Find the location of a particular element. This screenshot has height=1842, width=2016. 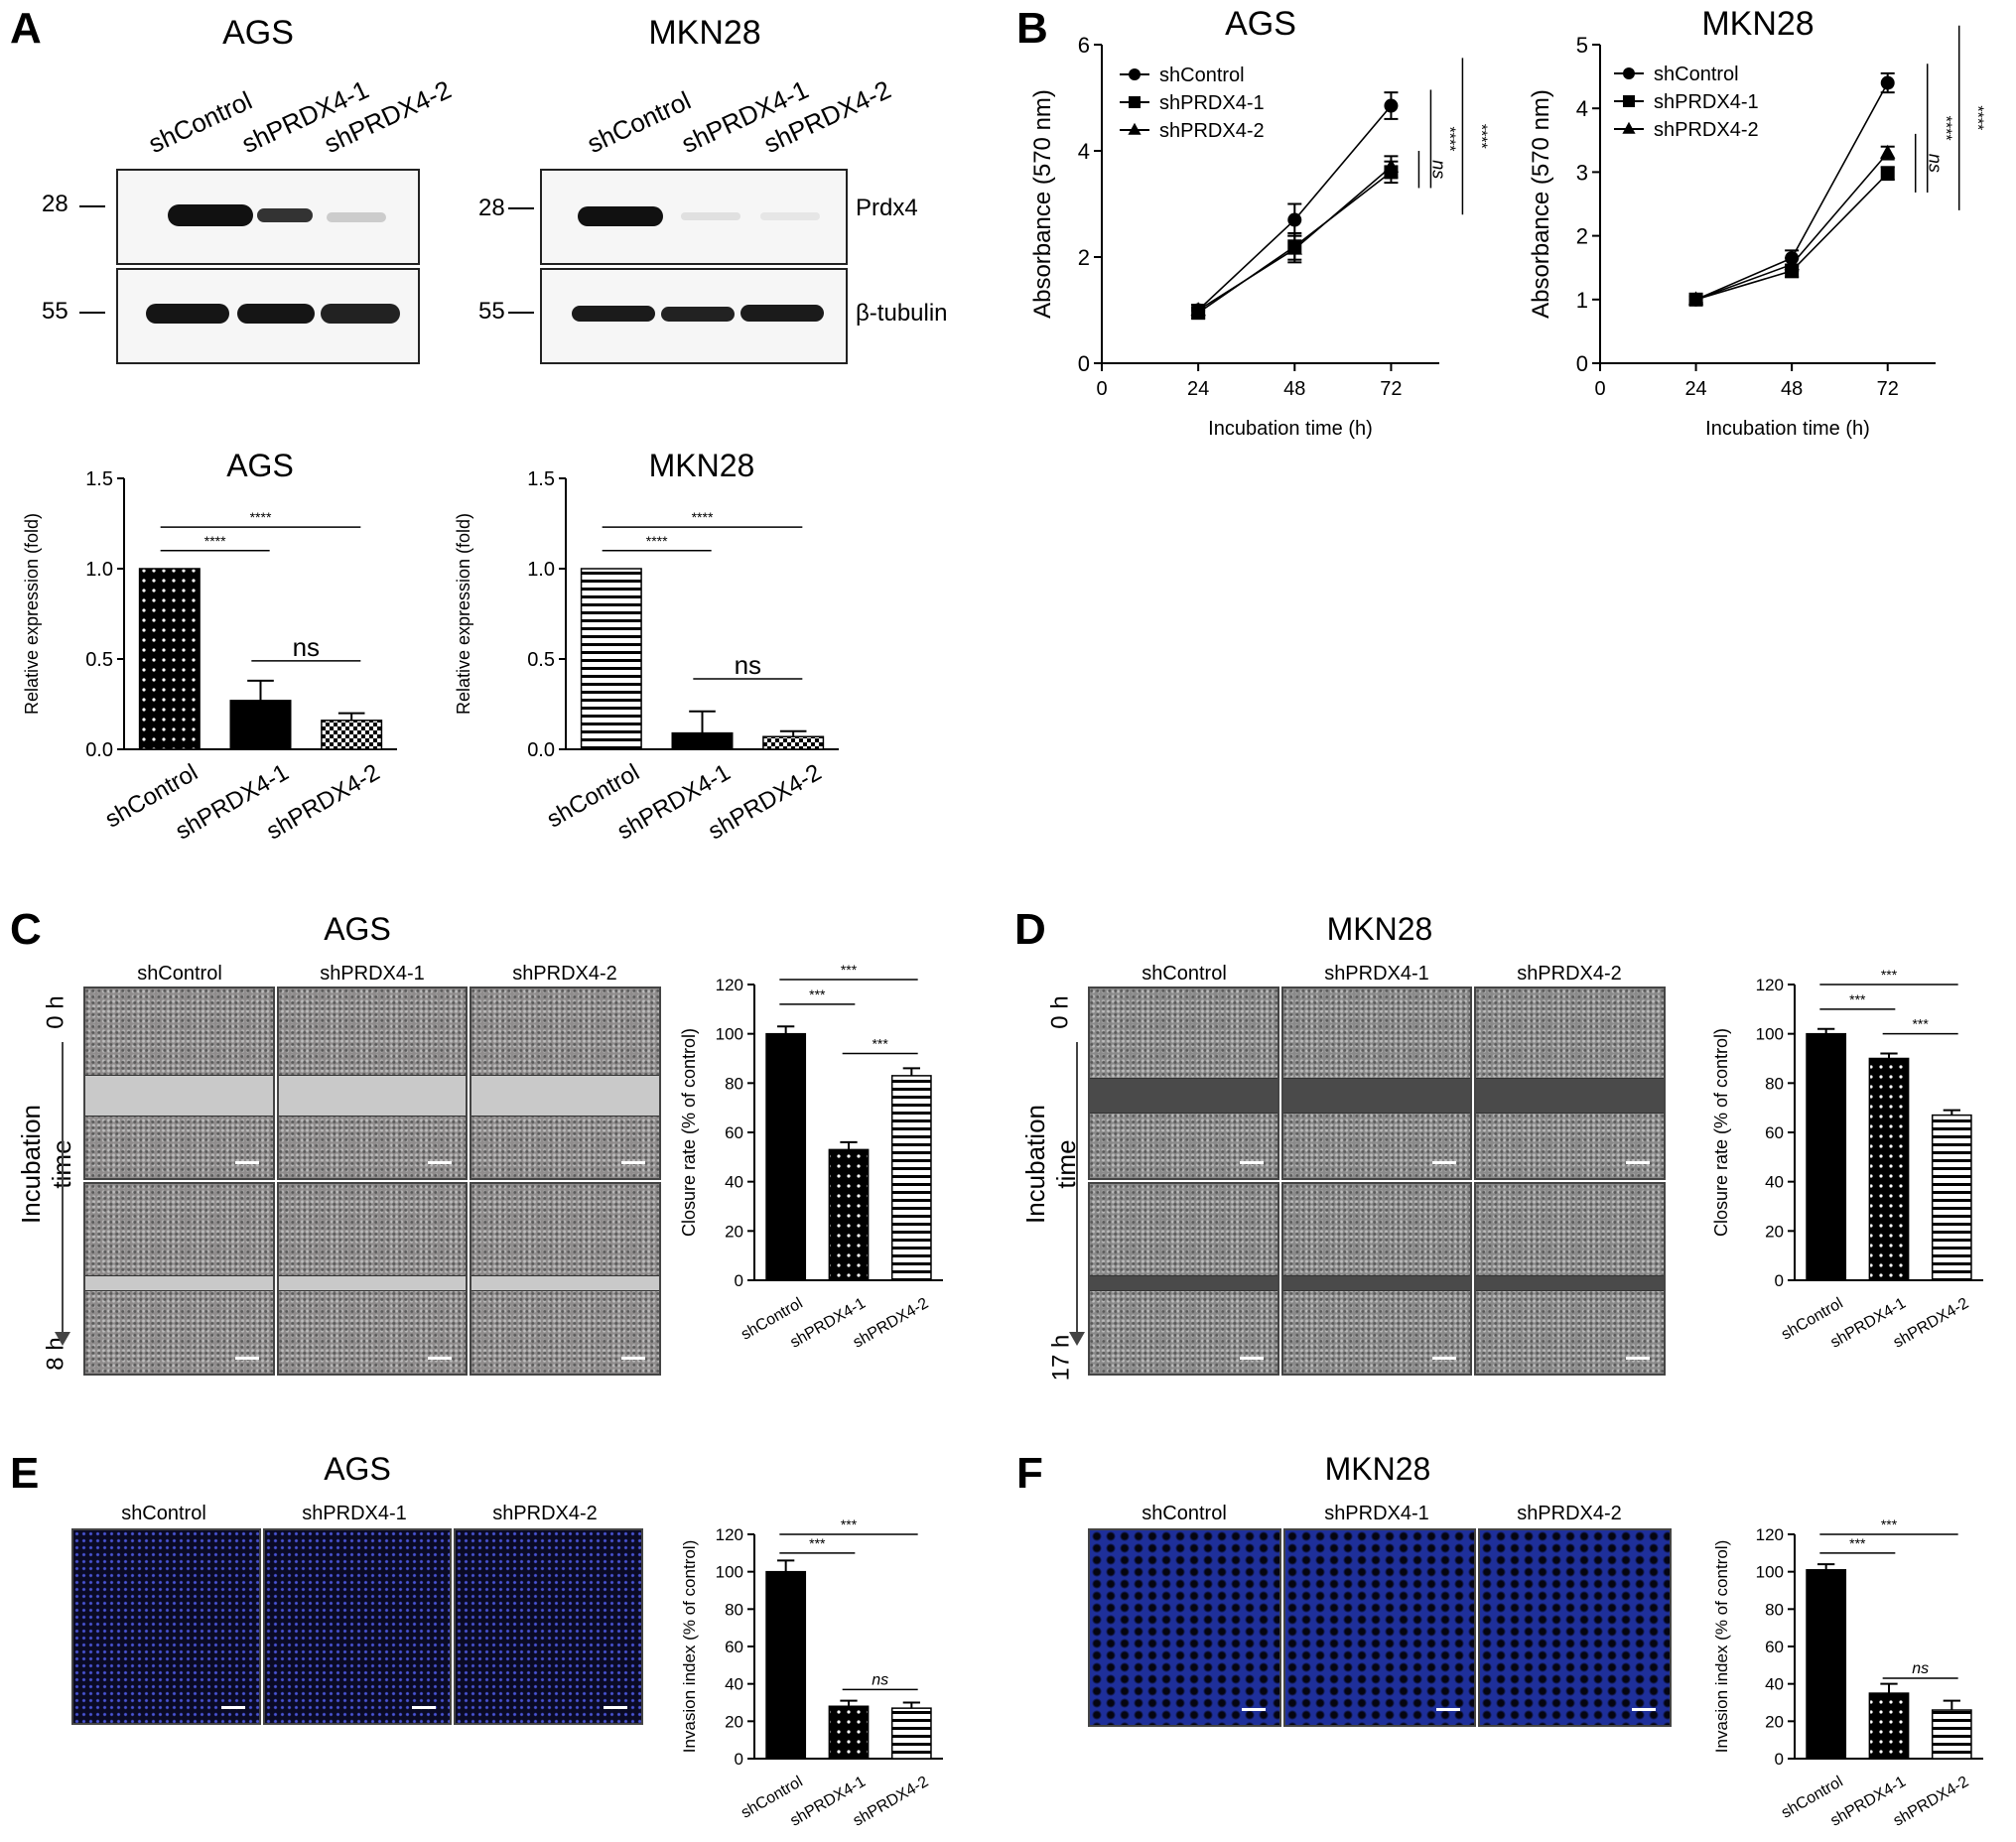

y-tick-label: 60 is located at coordinates (734, 1647).